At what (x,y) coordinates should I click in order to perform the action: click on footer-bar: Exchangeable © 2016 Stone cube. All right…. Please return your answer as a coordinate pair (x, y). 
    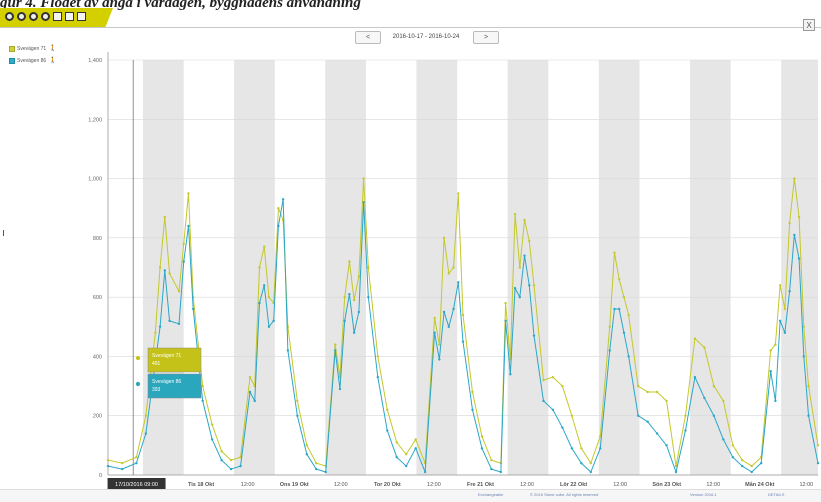
    Looking at the image, I should click on (410, 495).